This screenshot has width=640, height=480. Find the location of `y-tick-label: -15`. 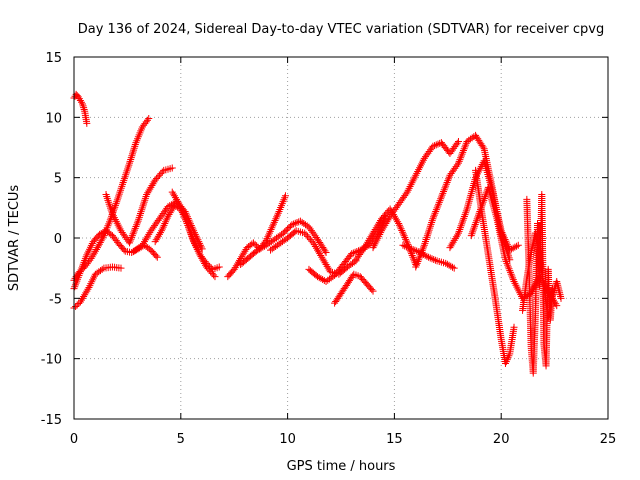

y-tick-label: -15 is located at coordinates (51, 420).